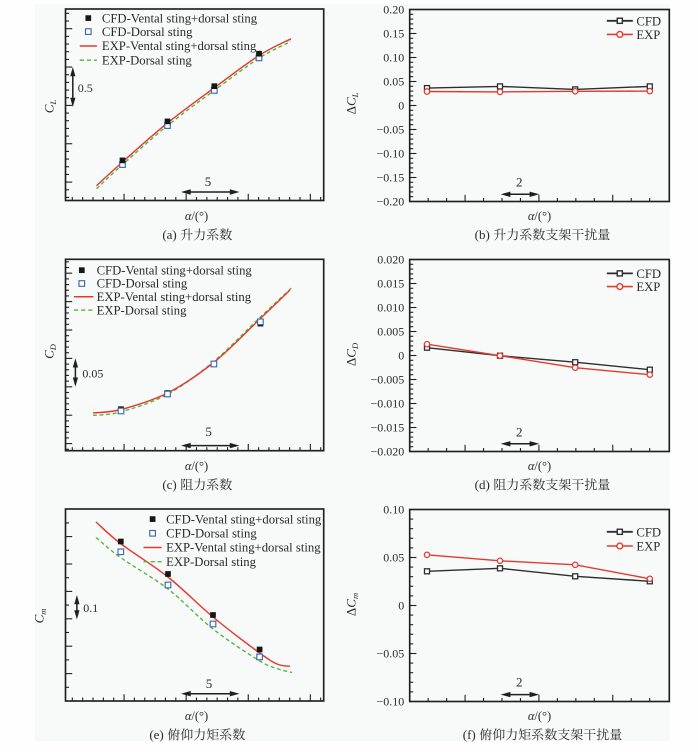 This screenshot has height=752, width=698. Describe the element at coordinates (390, 332) in the screenshot. I see `svg-text: 0.005` at that location.